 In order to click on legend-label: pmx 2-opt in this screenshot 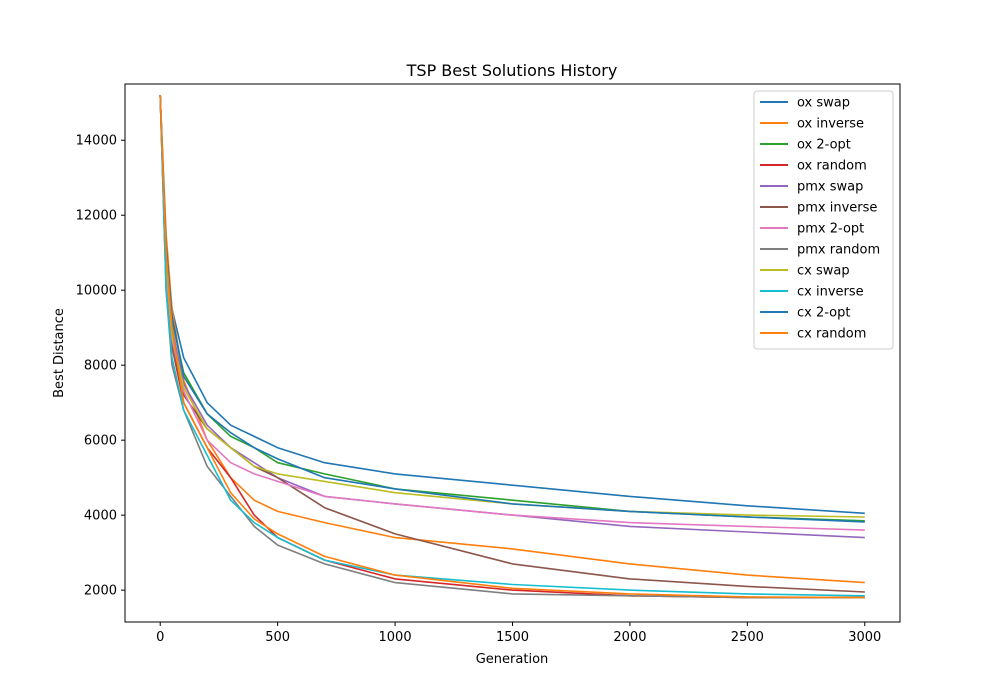, I will do `click(830, 229)`.